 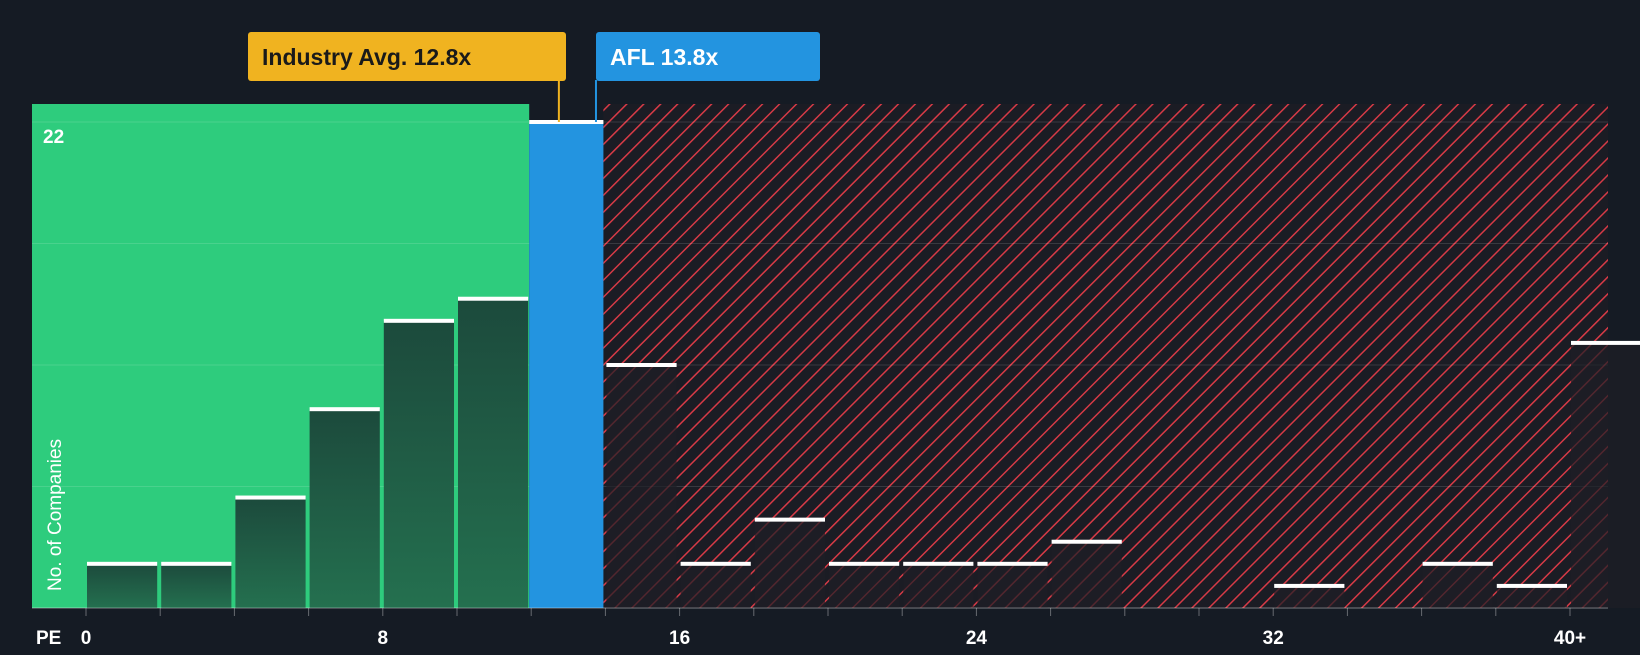 I want to click on x-tick-label: 16, so click(x=679, y=638).